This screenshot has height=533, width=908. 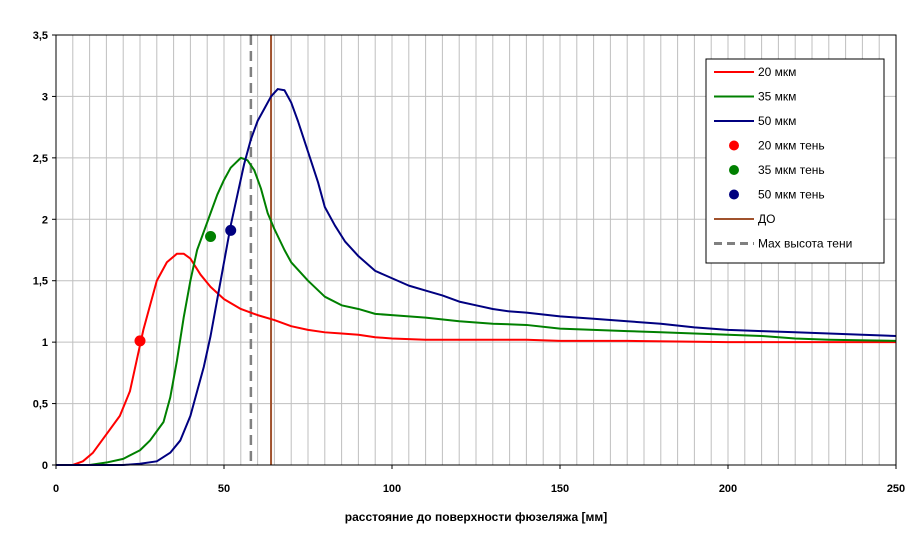 What do you see at coordinates (560, 489) in the screenshot?
I see `x-tick-label: 150` at bounding box center [560, 489].